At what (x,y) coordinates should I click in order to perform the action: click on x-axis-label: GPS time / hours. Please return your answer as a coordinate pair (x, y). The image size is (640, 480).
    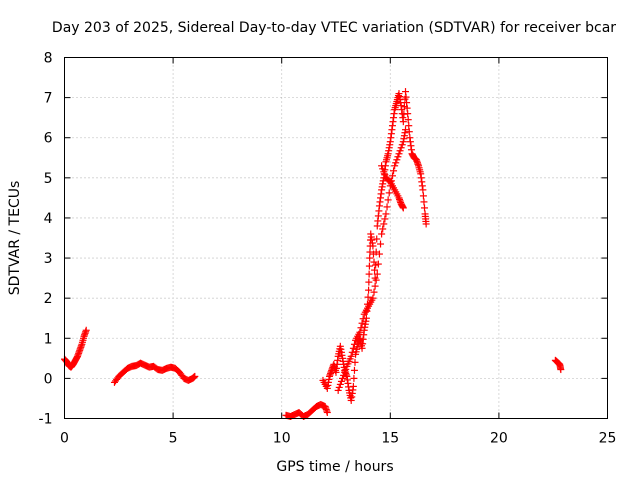
    Looking at the image, I should click on (334, 467).